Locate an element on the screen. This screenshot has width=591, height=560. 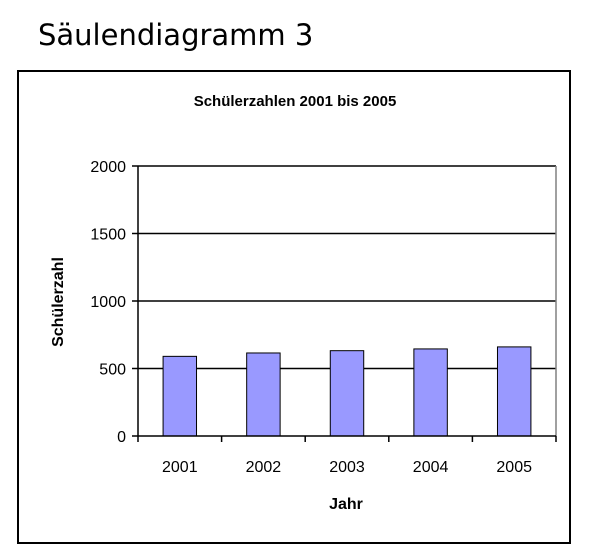
x-tick-label: 2004 is located at coordinates (431, 467).